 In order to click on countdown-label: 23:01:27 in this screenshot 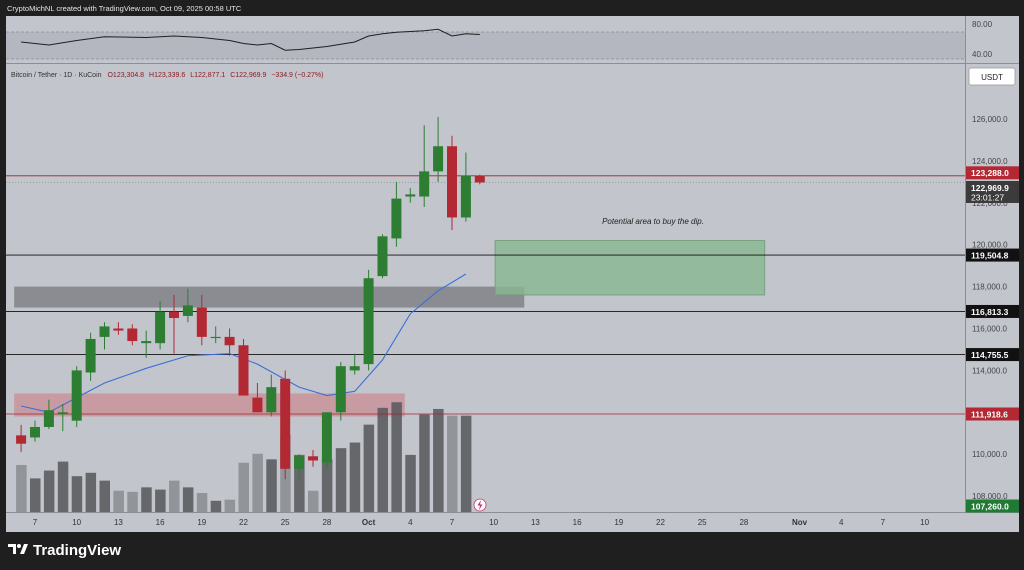, I will do `click(987, 197)`.